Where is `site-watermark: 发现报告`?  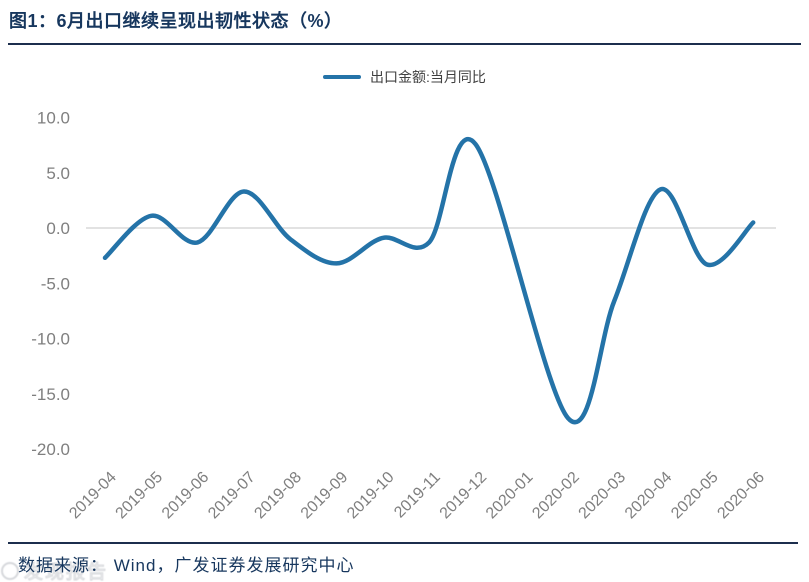
site-watermark: 发现报告 is located at coordinates (54, 569).